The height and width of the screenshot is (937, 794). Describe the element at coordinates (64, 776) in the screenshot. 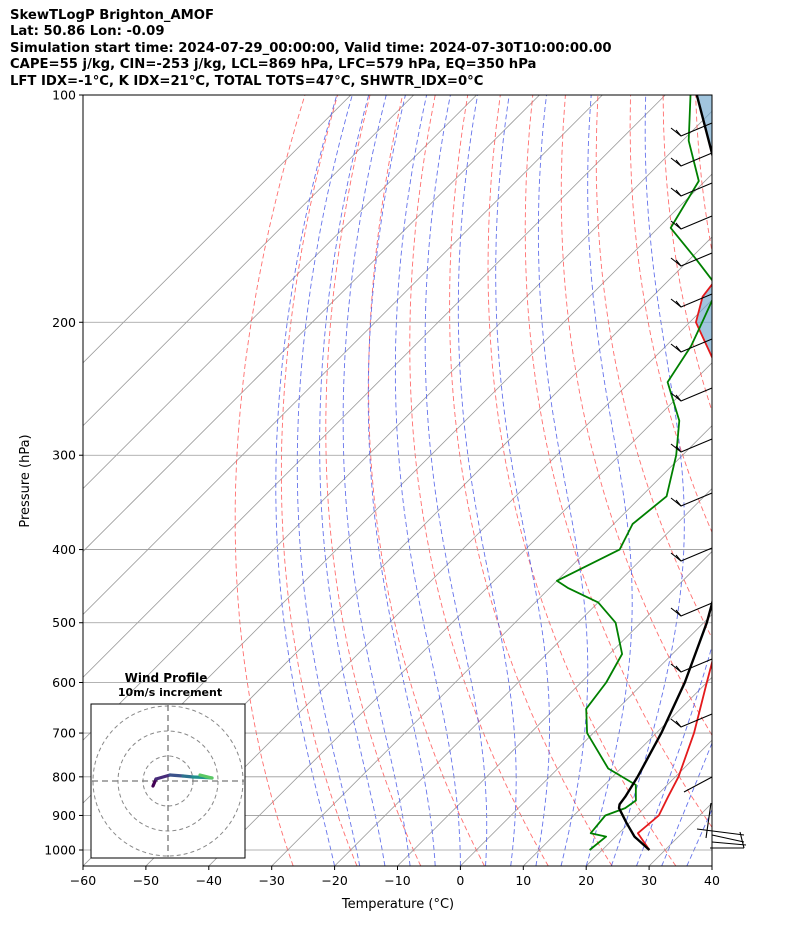

I see `y-tick-label: 800` at that location.